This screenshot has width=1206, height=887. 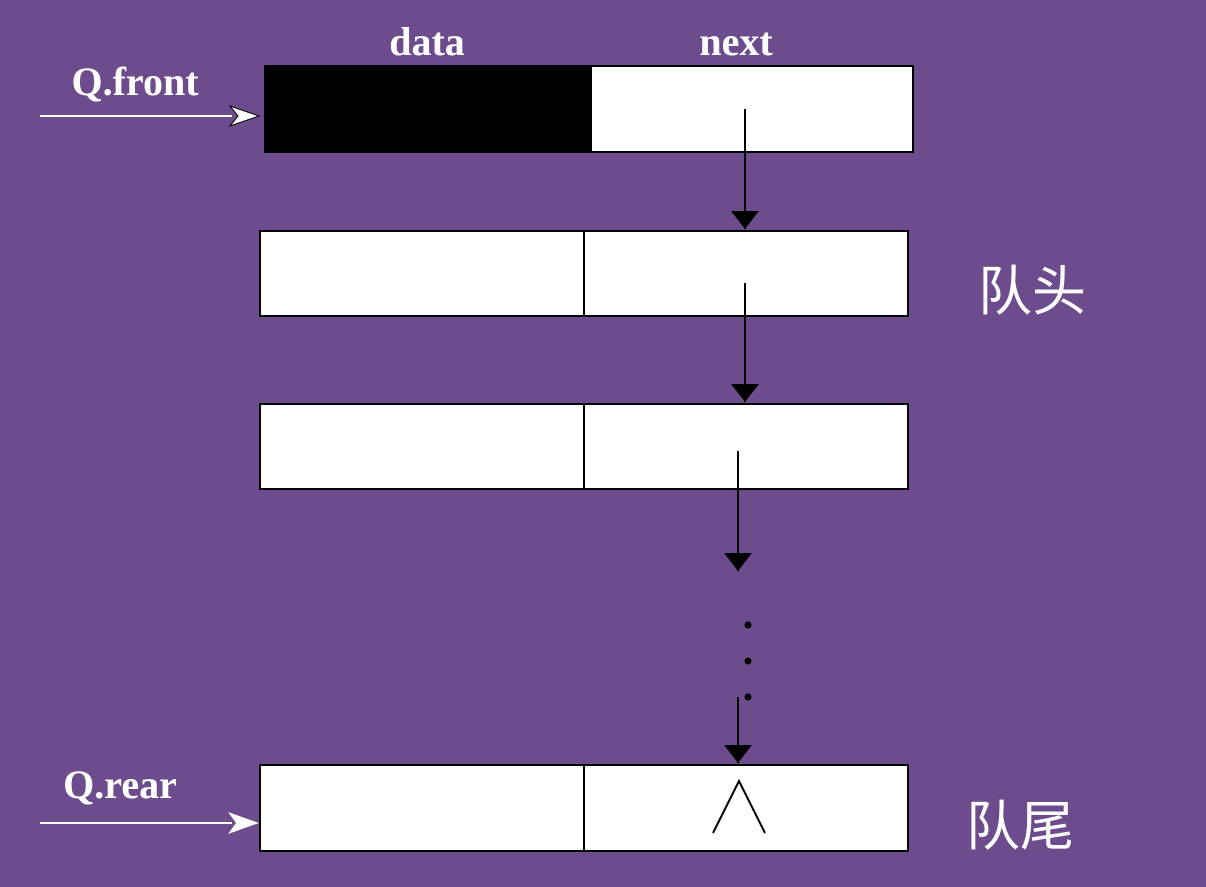 I want to click on last-node-next-field, so click(x=746, y=808).